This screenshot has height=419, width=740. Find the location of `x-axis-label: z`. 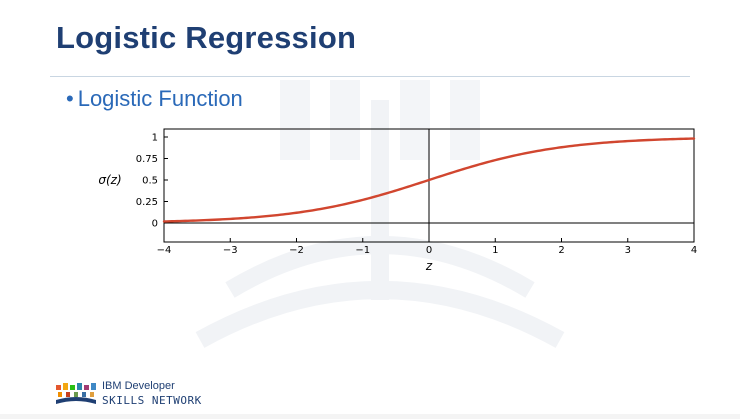

x-axis-label: z is located at coordinates (429, 266).